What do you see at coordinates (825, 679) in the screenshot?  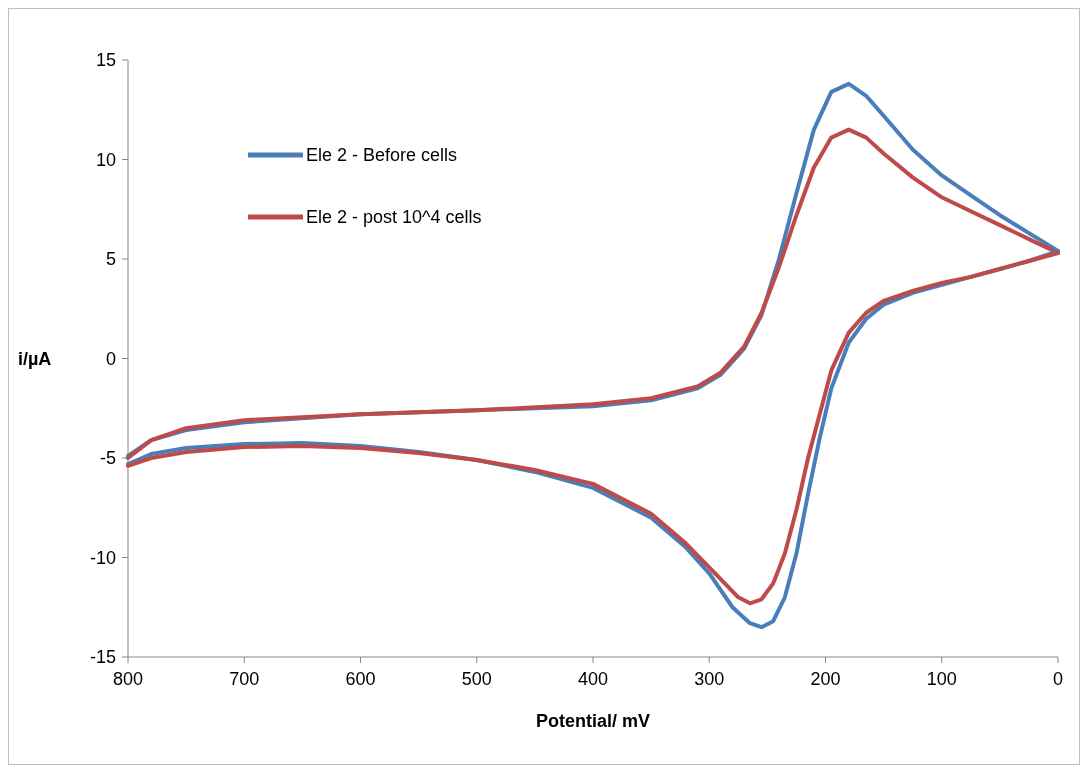 I see `x-tick-label: 200` at bounding box center [825, 679].